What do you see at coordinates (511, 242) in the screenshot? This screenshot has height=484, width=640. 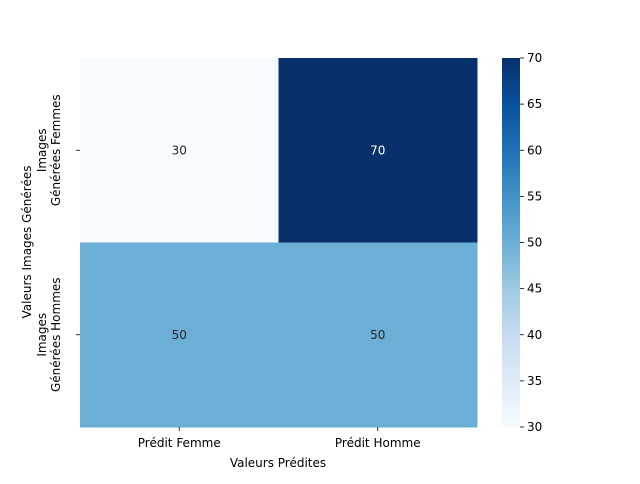 I see `colorbar-gradient` at bounding box center [511, 242].